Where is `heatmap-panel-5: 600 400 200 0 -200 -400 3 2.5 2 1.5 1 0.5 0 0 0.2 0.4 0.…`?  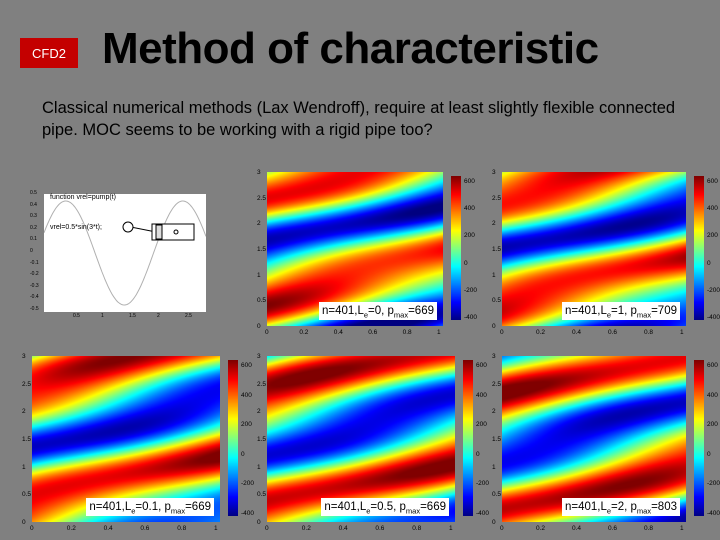 heatmap-panel-5: 600 400 200 0 -200 -400 3 2.5 2 1.5 1 0.5 0 0 0.2 0.4 0.… is located at coordinates (605, 446).